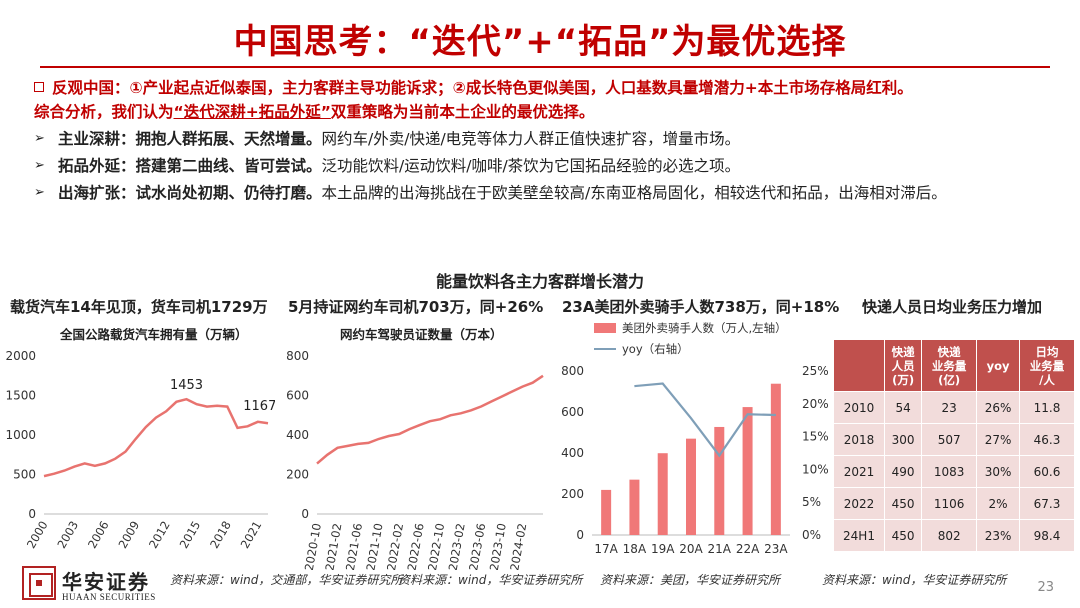  I want to click on x-tick-label: 2023-10, so click(498, 546).